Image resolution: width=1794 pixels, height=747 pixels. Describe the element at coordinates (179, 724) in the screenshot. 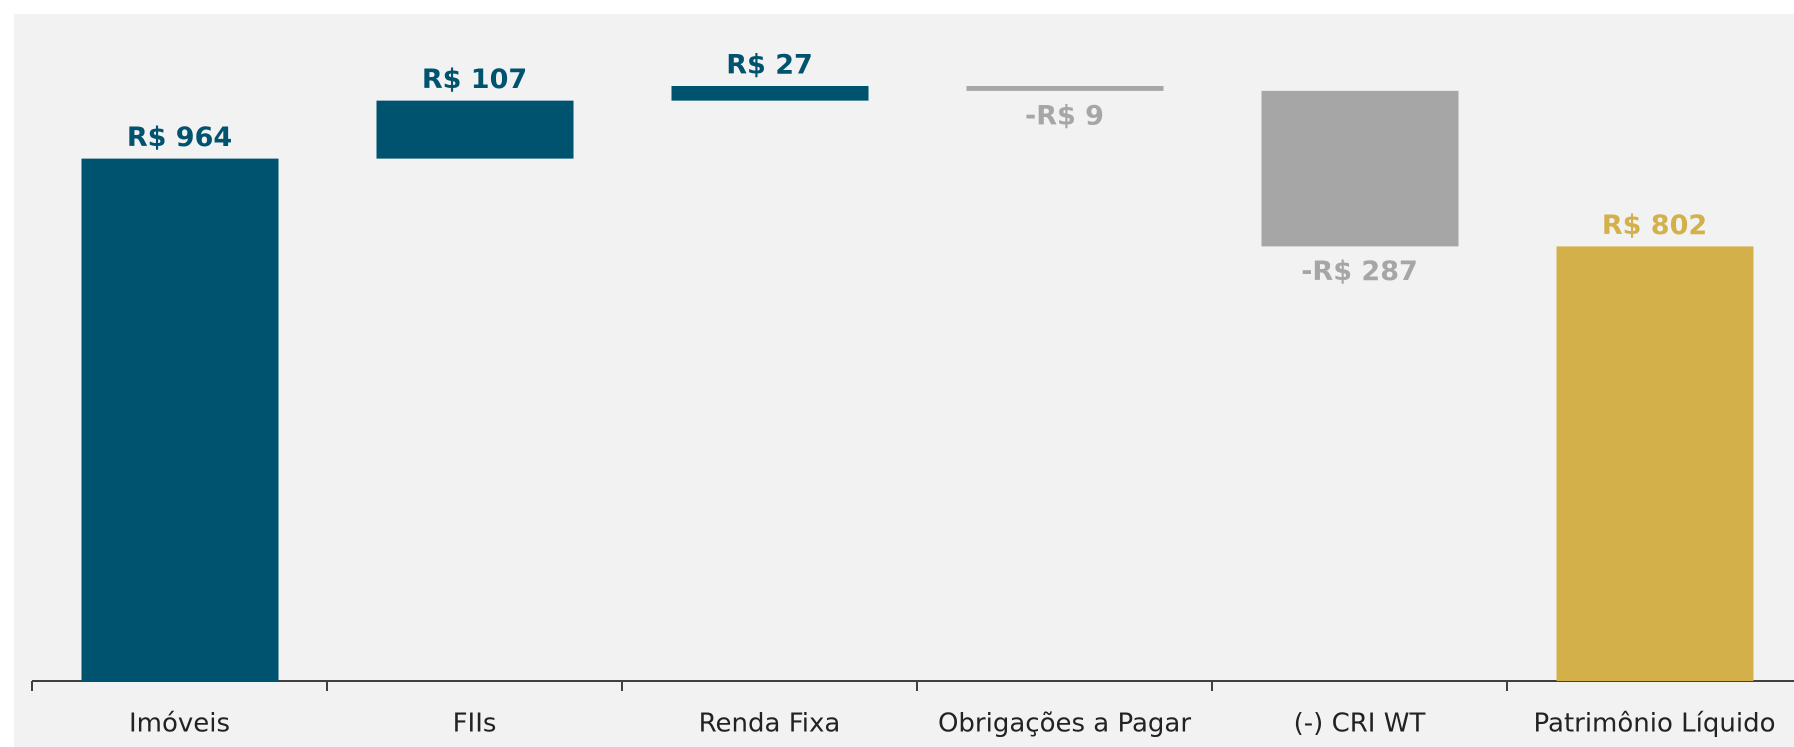

I see `x-tick-label: Imóveis` at that location.